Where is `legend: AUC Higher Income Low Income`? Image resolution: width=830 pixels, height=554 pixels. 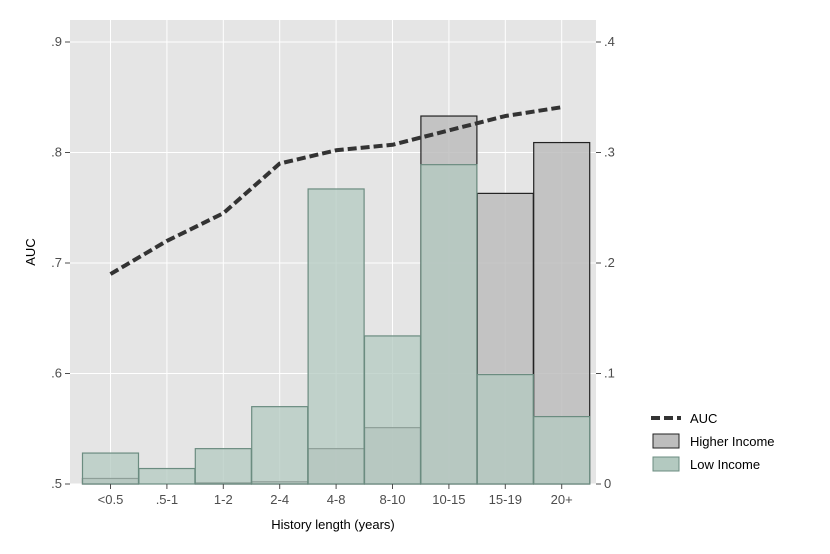 legend: AUC Higher Income Low Income is located at coordinates (713, 441).